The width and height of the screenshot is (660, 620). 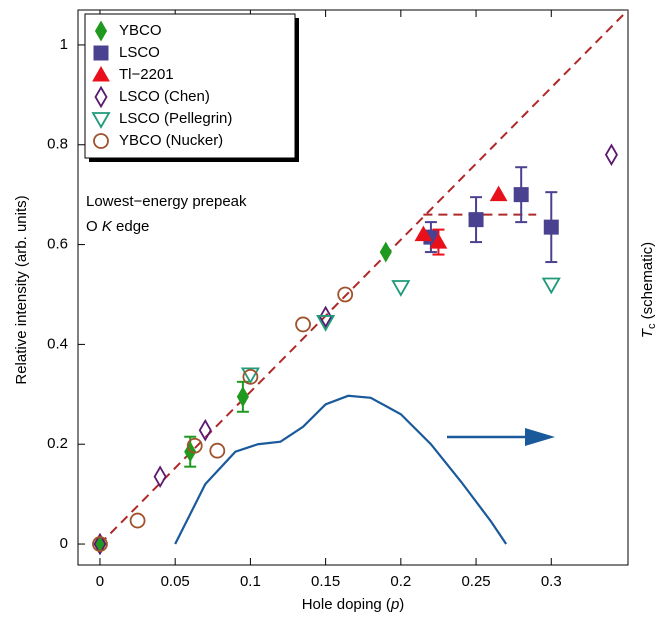 I want to click on legend-label: YBCO, so click(x=140, y=30).